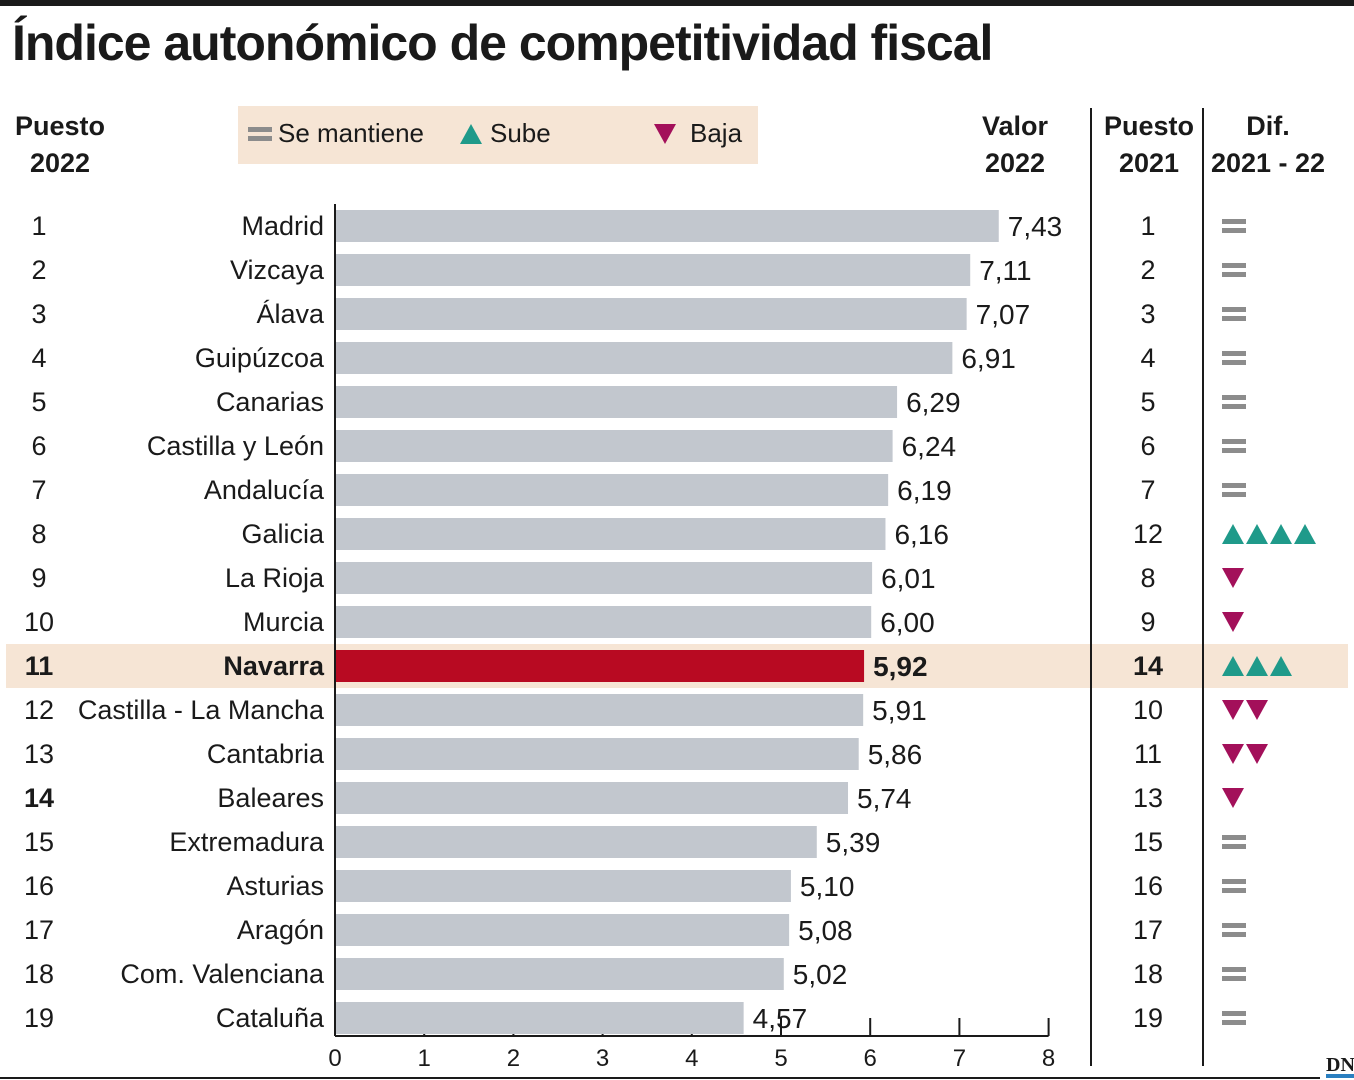 This screenshot has width=1354, height=1080. Describe the element at coordinates (827, 886) in the screenshot. I see `value-label: 5,10` at that location.